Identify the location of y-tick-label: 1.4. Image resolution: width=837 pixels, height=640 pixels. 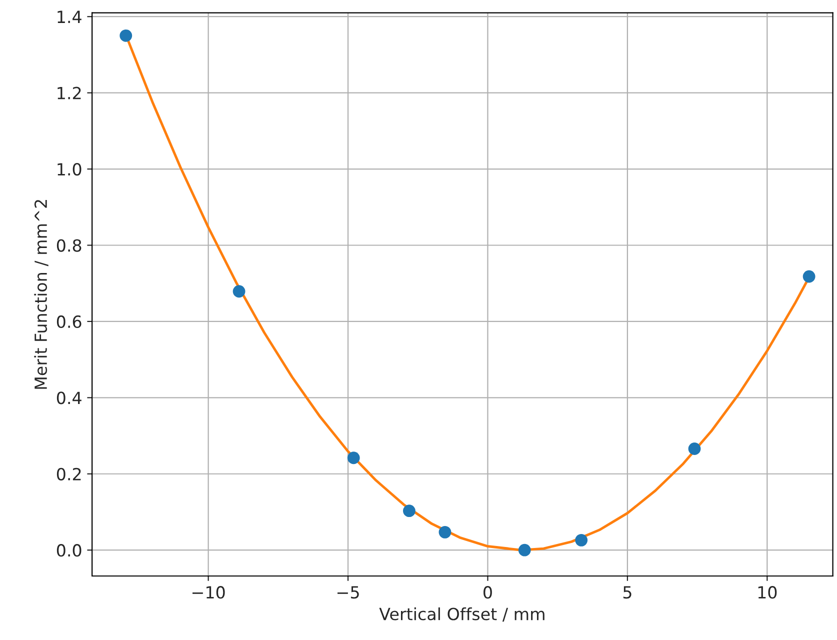
(70, 16).